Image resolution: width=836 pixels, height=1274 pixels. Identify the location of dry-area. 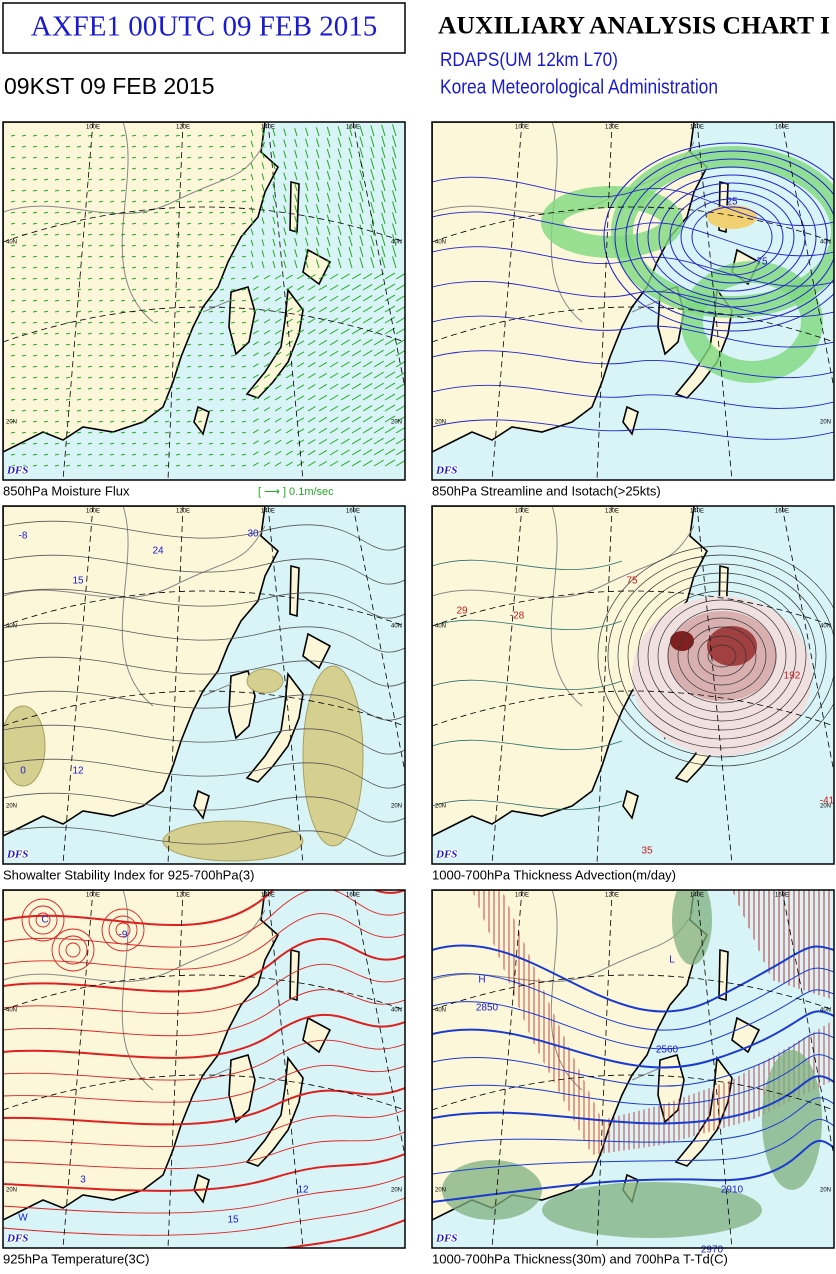
(652, 1210).